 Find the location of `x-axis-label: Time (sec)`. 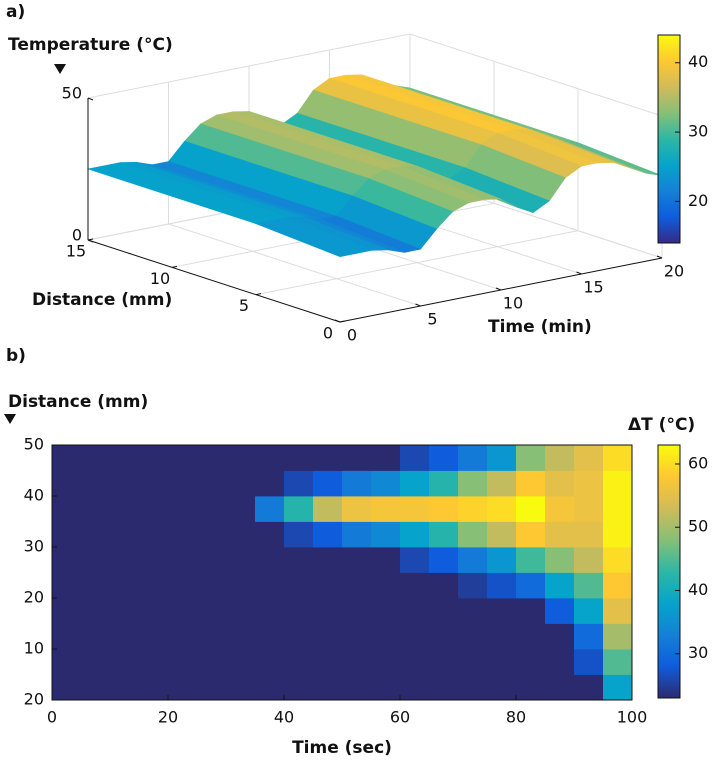

x-axis-label: Time (sec) is located at coordinates (342, 748).